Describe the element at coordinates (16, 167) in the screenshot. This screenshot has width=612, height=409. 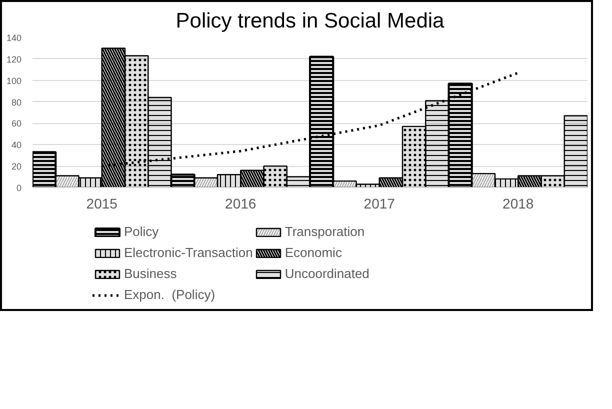
I see `y-tick-label: 20` at that location.